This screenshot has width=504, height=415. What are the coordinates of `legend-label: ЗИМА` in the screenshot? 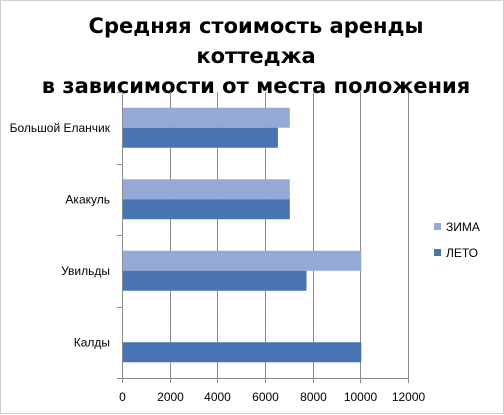 It's located at (463, 227).